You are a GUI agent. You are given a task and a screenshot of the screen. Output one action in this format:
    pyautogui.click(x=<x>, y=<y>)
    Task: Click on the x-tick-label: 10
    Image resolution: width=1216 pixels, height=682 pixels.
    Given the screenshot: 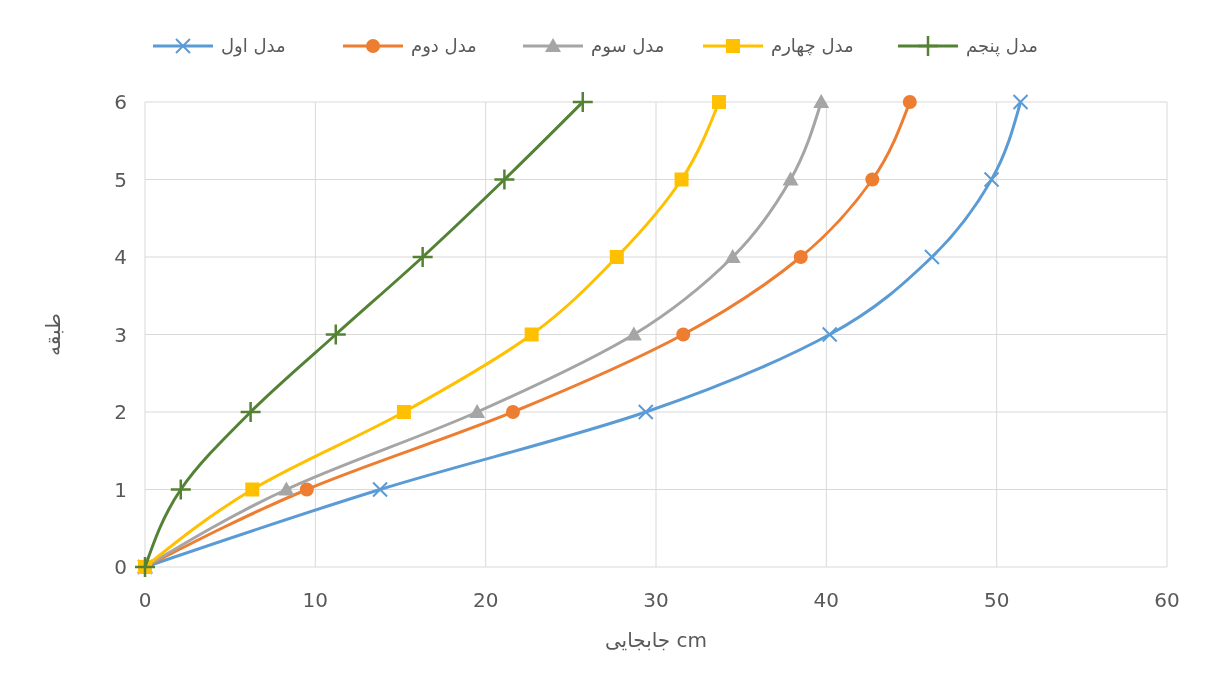 What is the action you would take?
    pyautogui.click(x=315, y=600)
    